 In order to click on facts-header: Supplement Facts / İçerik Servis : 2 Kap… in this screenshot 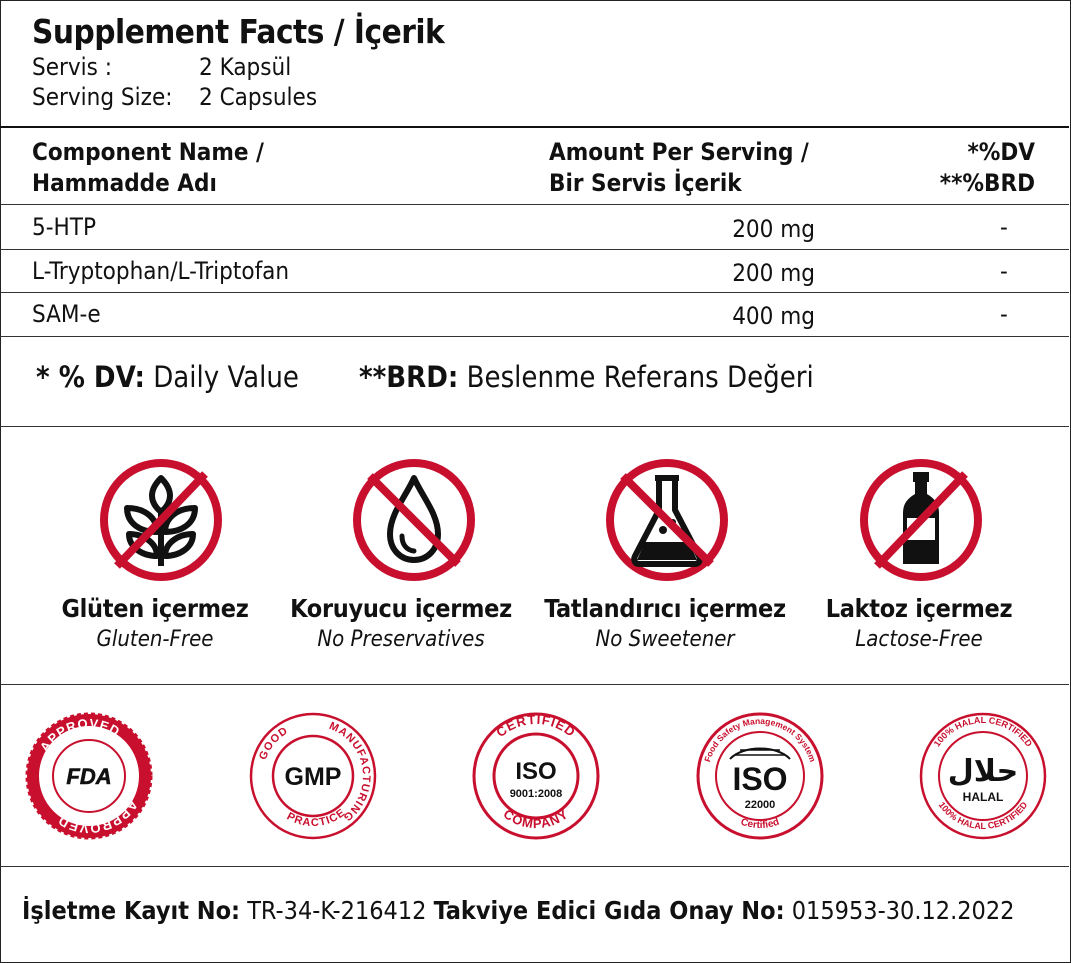, I will do `click(238, 62)`.